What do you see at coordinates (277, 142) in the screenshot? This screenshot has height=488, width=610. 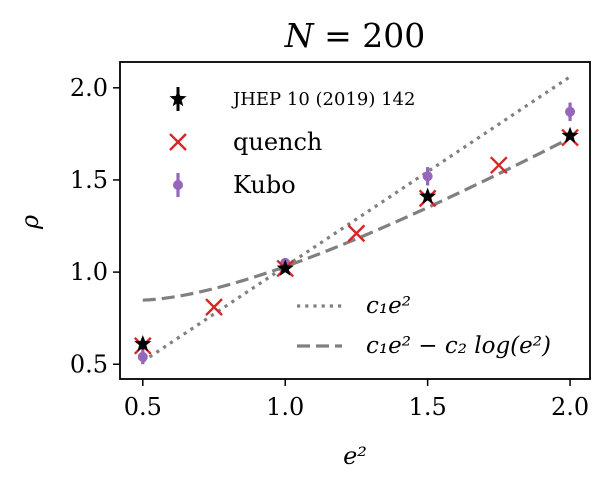 I see `legend-label: quench` at bounding box center [277, 142].